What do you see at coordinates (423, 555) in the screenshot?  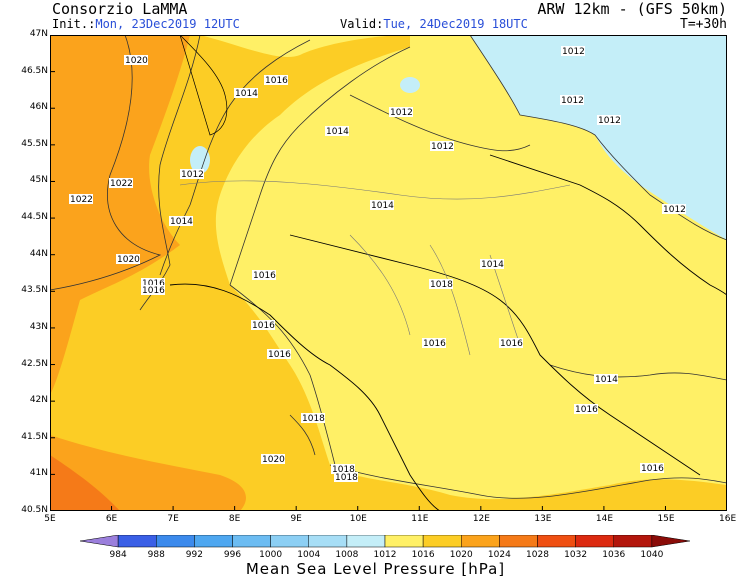 I see `colorbar-tick-label: 1016` at bounding box center [423, 555].